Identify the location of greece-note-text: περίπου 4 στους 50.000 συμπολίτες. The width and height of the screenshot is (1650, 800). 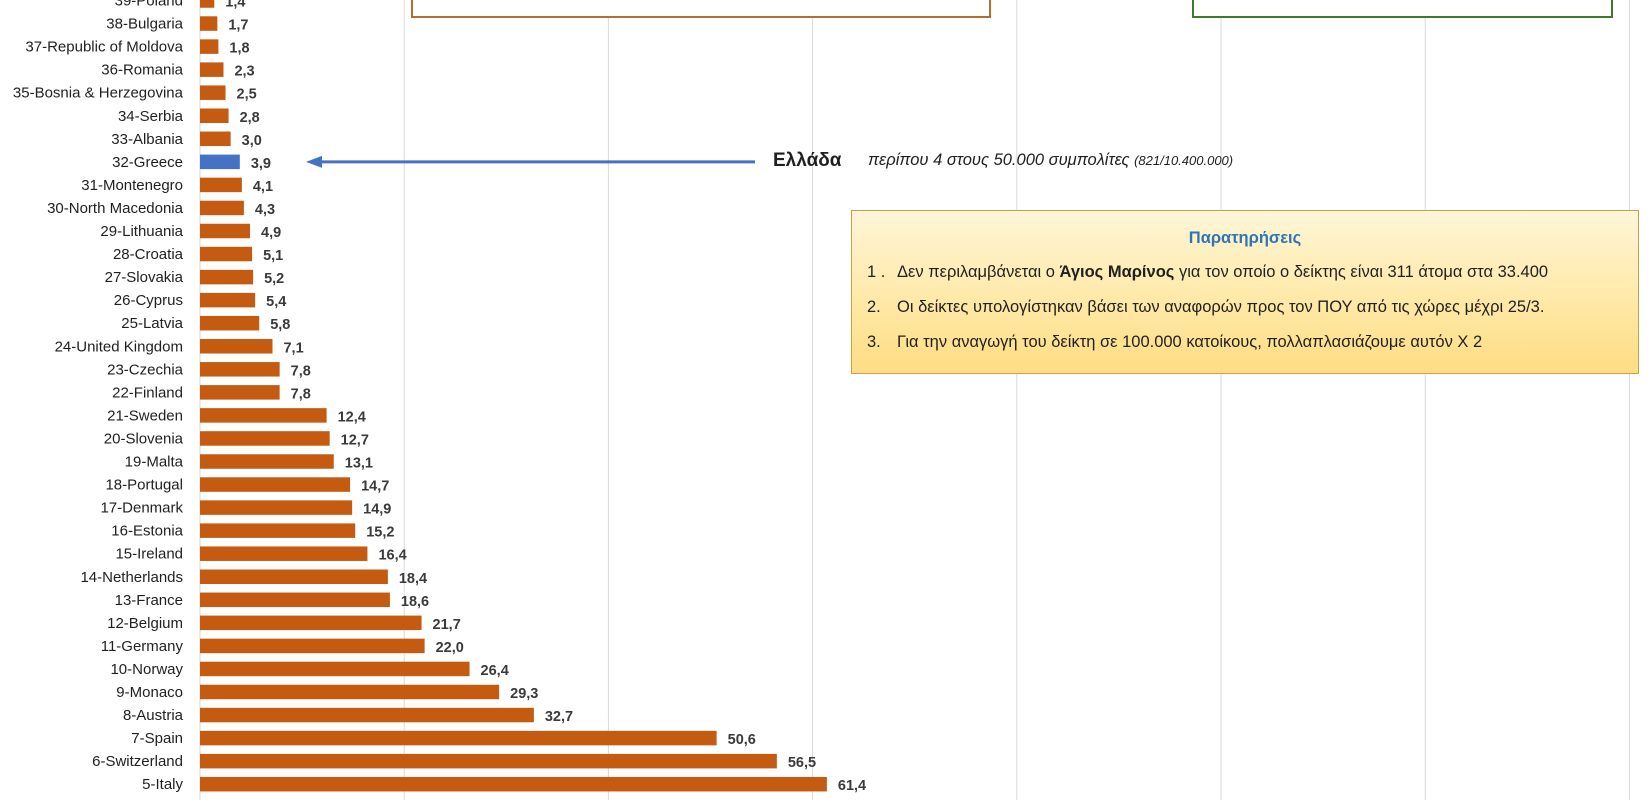
(999, 160).